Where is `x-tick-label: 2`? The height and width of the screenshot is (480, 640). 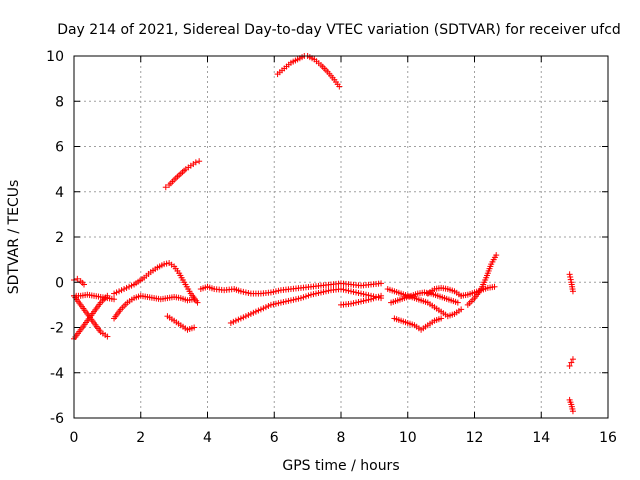 x-tick-label: 2 is located at coordinates (140, 438).